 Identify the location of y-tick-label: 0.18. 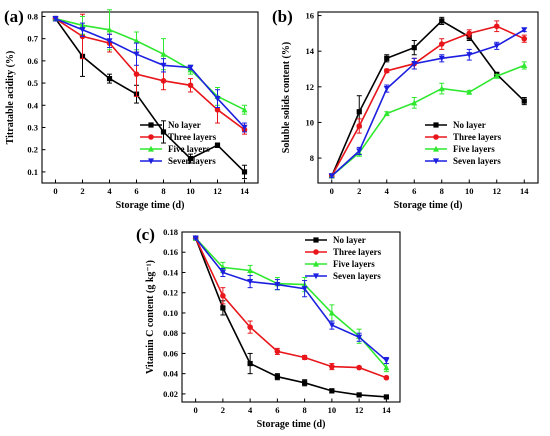
(170, 232).